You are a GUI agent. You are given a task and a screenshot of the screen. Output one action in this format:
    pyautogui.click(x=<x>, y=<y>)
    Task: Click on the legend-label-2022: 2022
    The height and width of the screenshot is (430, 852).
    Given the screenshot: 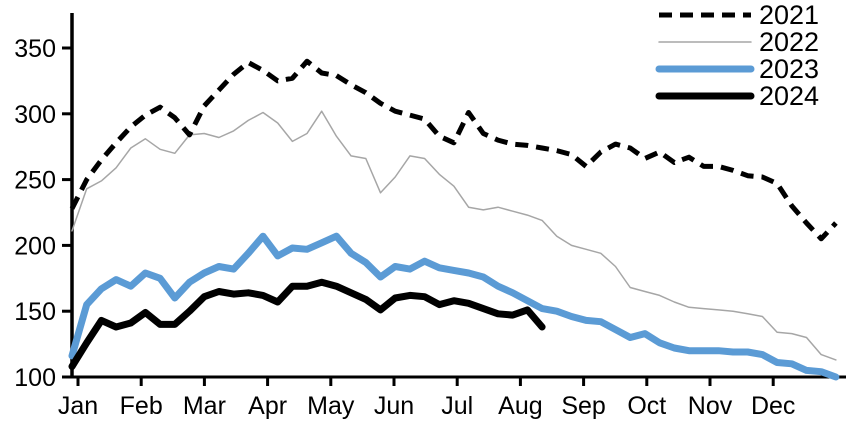 What is the action you would take?
    pyautogui.click(x=789, y=42)
    